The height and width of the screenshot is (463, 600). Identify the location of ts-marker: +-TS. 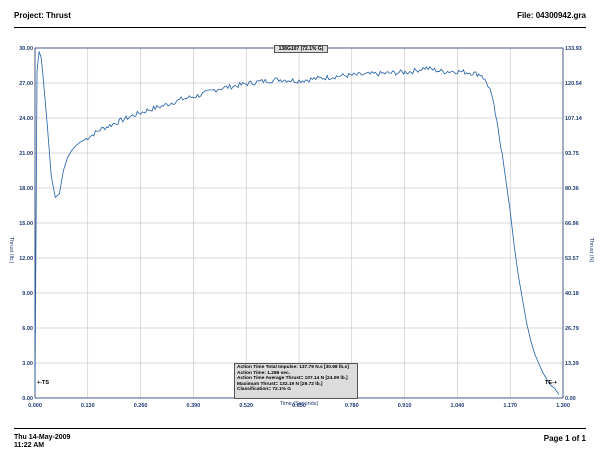
(43, 383).